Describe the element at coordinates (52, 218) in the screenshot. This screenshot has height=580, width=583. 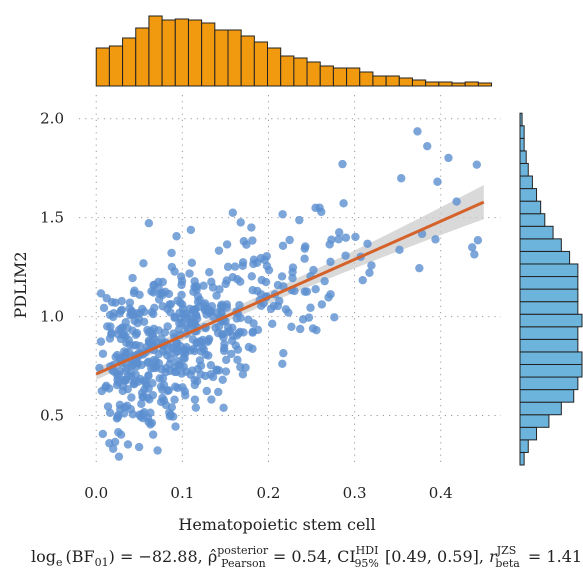
I see `y-tick-label: 1.5` at that location.